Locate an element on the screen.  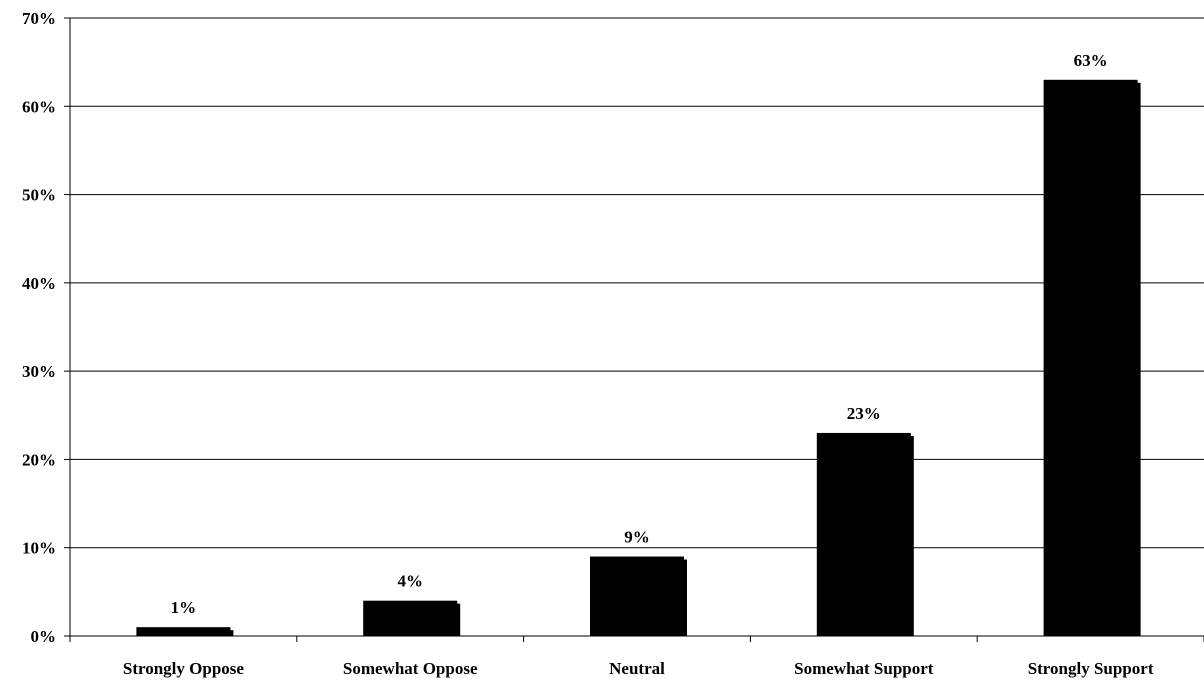
bar-data-label: 4% is located at coordinates (410, 581).